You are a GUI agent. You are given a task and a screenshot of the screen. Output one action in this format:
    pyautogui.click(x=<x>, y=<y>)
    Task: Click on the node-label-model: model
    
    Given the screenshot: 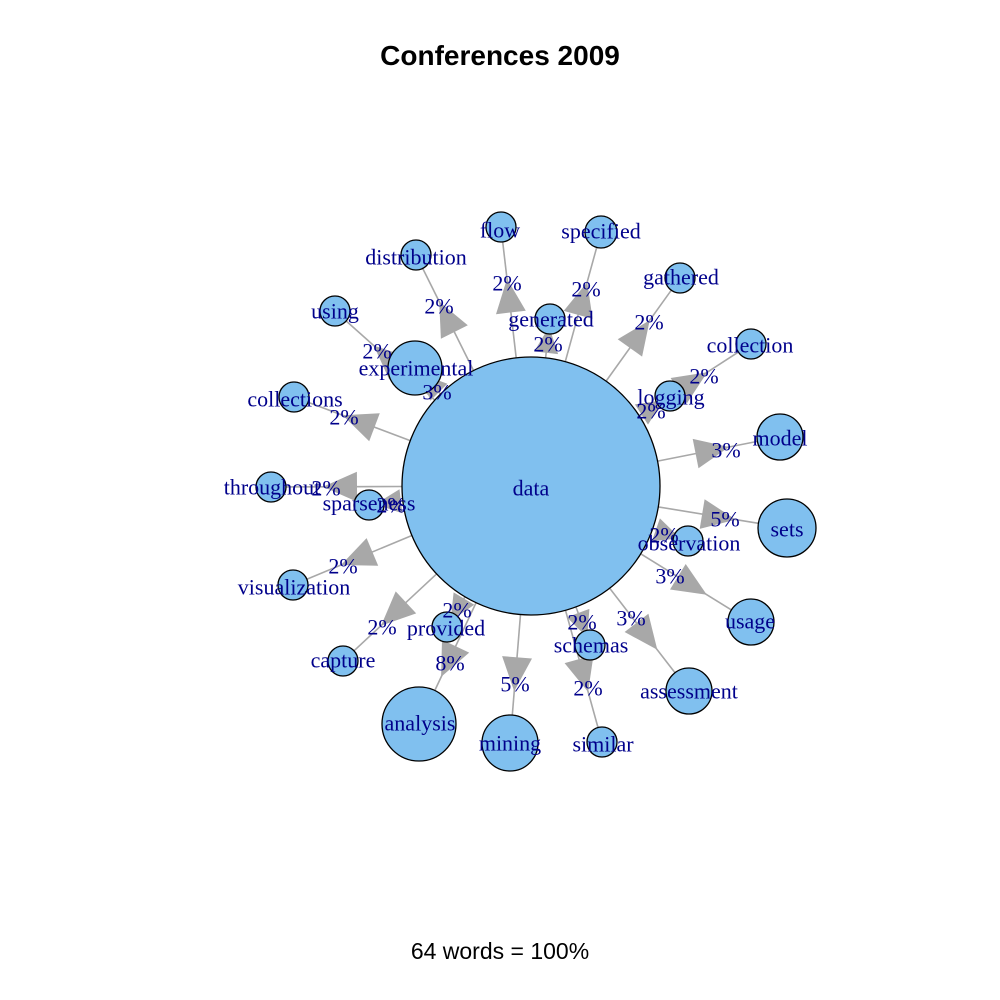 What is the action you would take?
    pyautogui.click(x=780, y=438)
    